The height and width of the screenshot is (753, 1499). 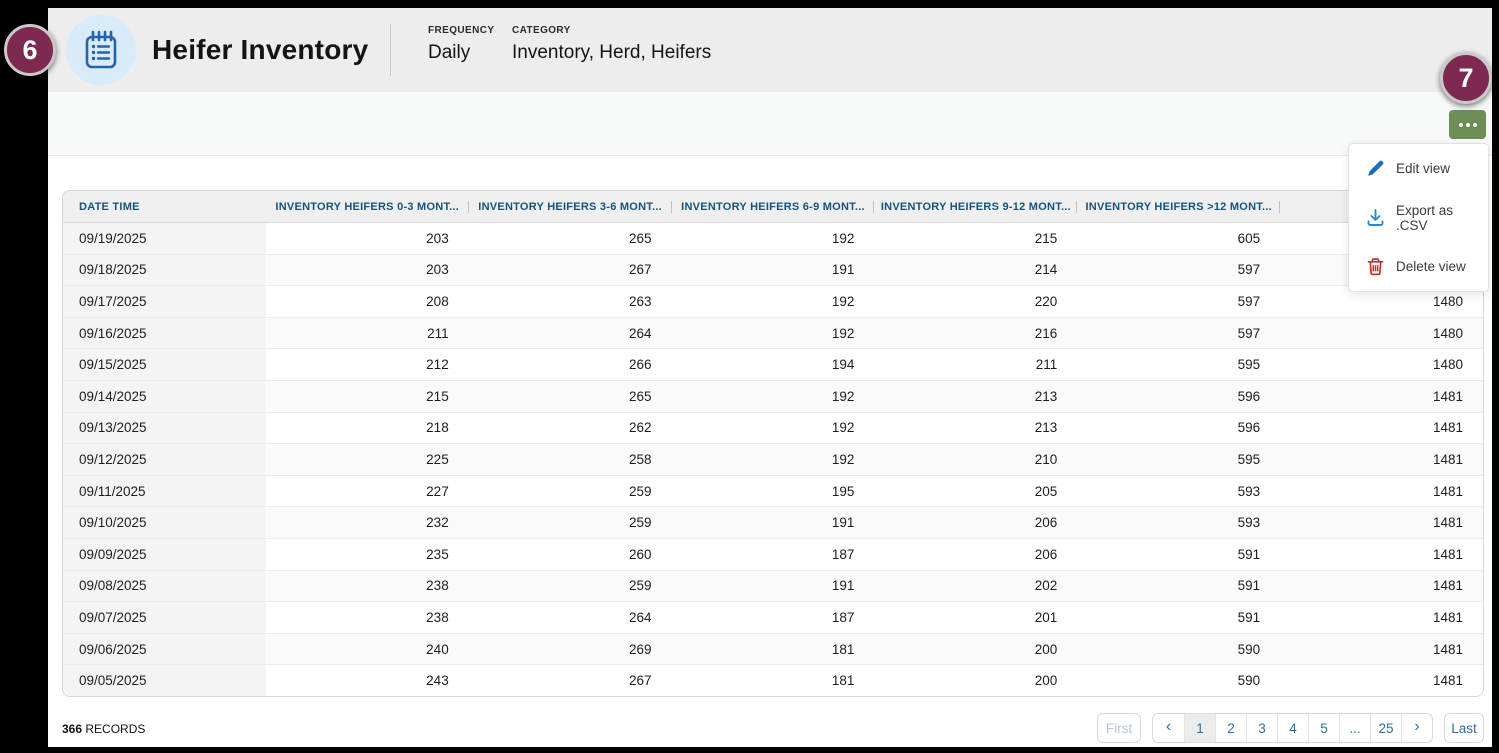 What do you see at coordinates (1375, 267) in the screenshot?
I see `trash-icon` at bounding box center [1375, 267].